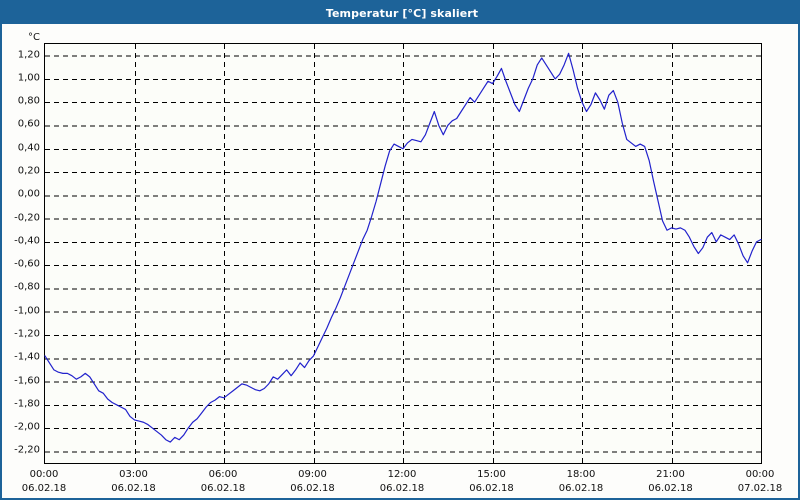 Image resolution: width=800 pixels, height=500 pixels. What do you see at coordinates (27, 311) in the screenshot?
I see `y-tick-label: -1,00` at bounding box center [27, 311].